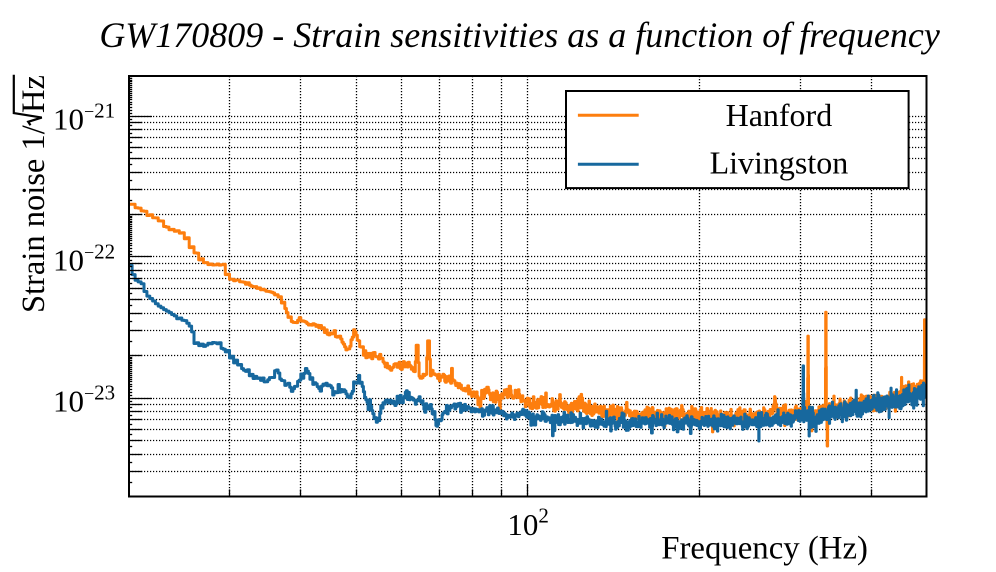 Image resolution: width=996 pixels, height=572 pixels. Describe the element at coordinates (779, 162) in the screenshot. I see `svg-text: Livingston` at that location.